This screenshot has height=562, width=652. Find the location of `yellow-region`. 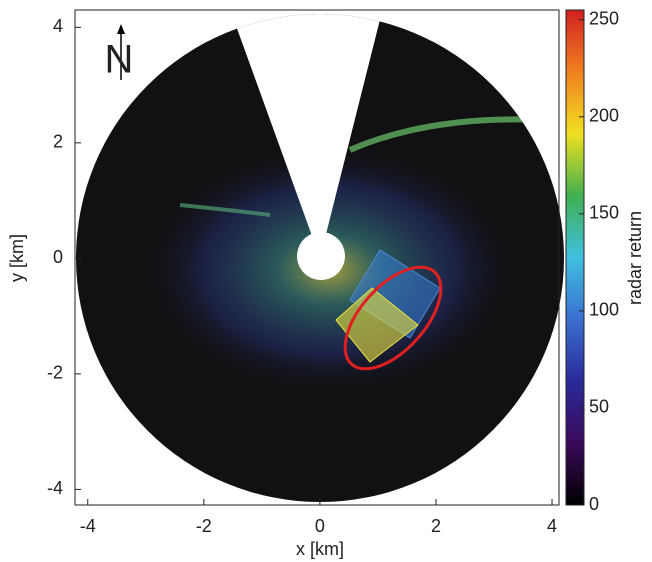

yellow-region is located at coordinates (377, 325).